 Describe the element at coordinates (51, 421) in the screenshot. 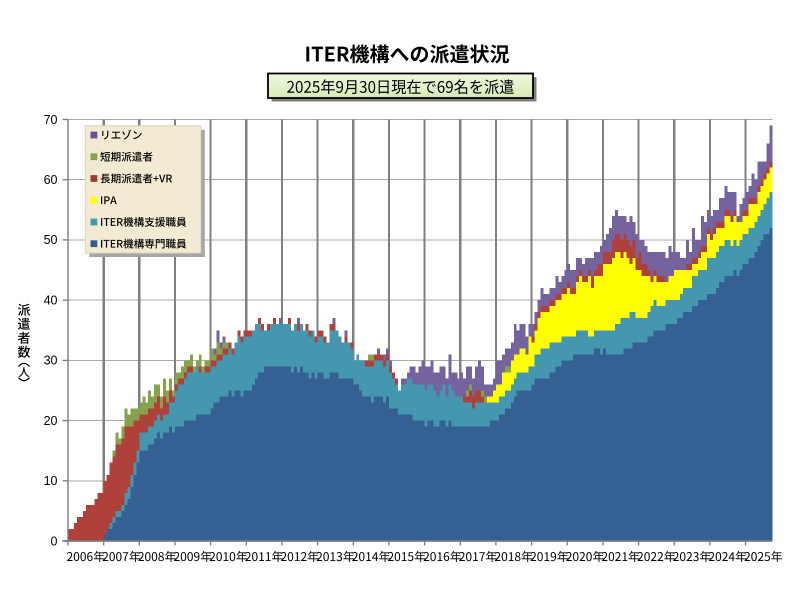

I see `svg-text: 20` at that location.